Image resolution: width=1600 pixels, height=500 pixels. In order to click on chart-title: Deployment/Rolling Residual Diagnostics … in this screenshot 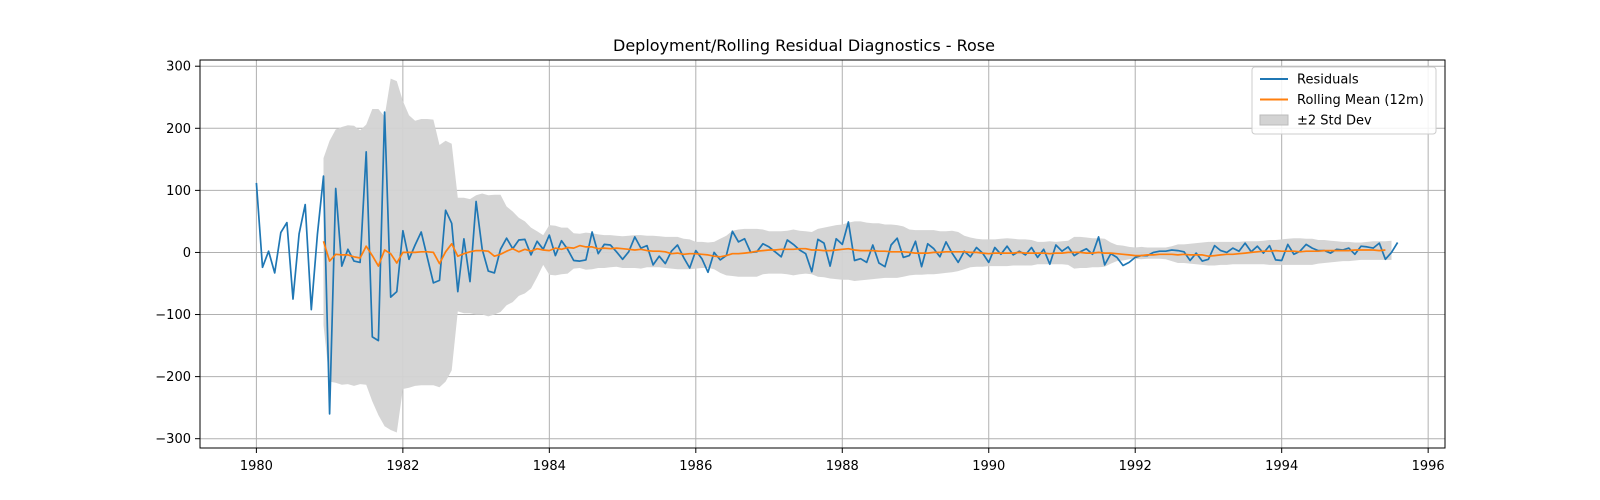, I will do `click(804, 45)`.